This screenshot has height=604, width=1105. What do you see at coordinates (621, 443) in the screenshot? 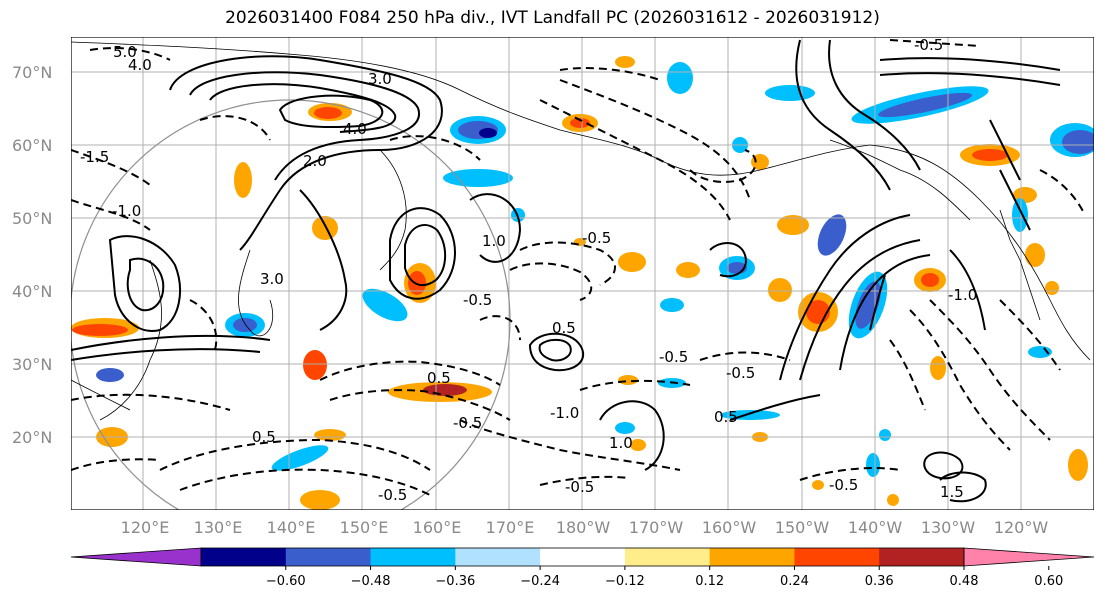
I see `contour-label: 1.0` at bounding box center [621, 443].